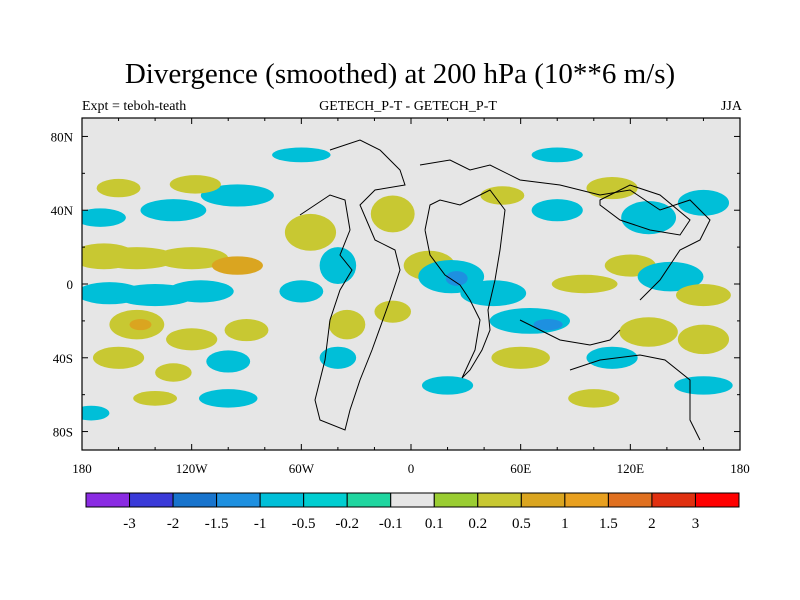  I want to click on x-tick-label: 120E, so click(631, 468).